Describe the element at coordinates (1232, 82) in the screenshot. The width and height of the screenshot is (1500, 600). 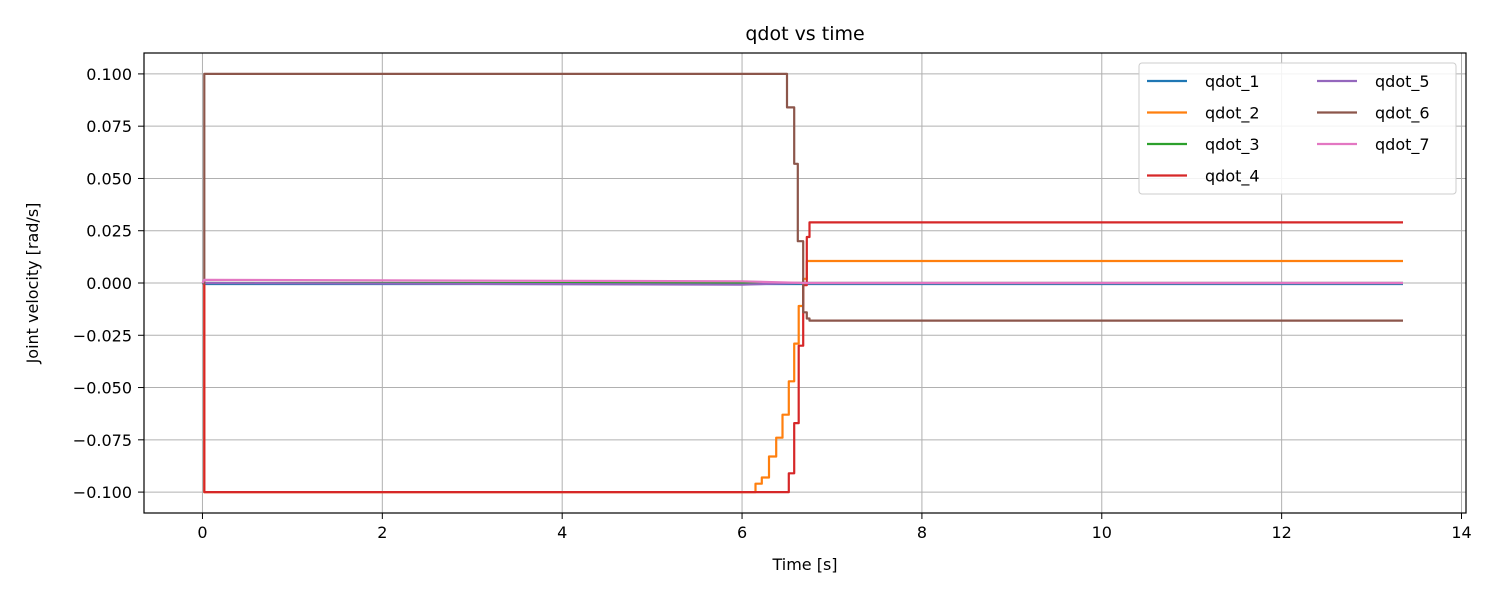
I see `legend-label: qdot_1` at that location.